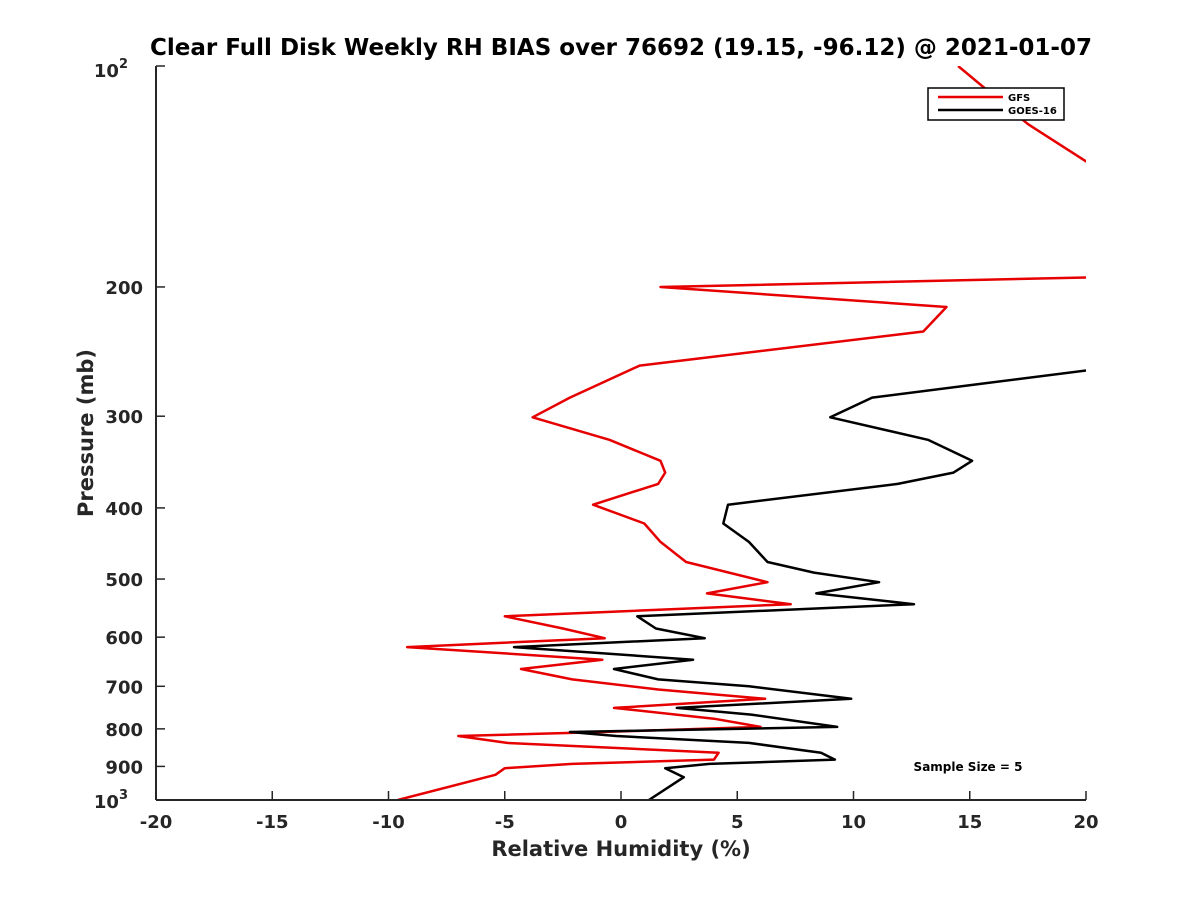 The image size is (1200, 900). What do you see at coordinates (968, 767) in the screenshot?
I see `sample-size-annotation: Sample Size = 5` at bounding box center [968, 767].